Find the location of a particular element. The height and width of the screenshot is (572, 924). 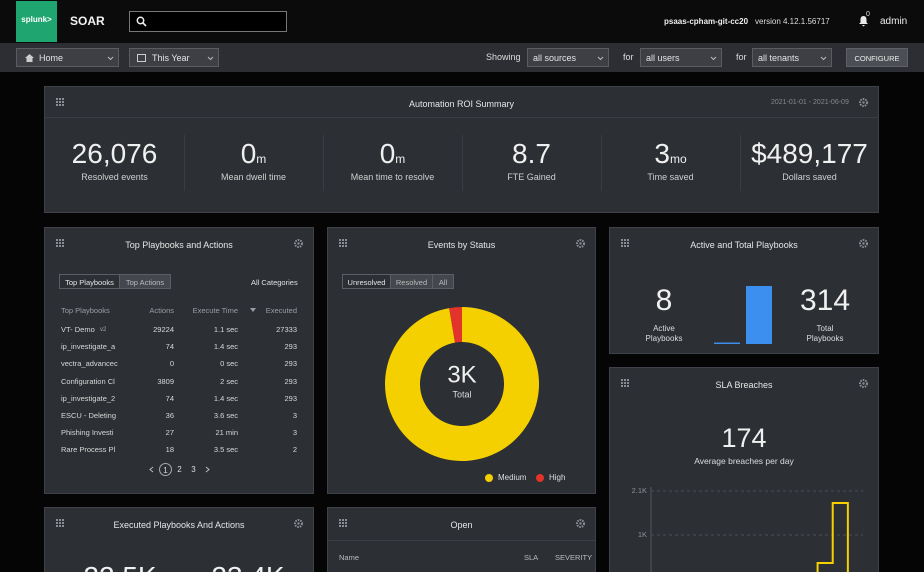

metric-divider is located at coordinates (184, 163).